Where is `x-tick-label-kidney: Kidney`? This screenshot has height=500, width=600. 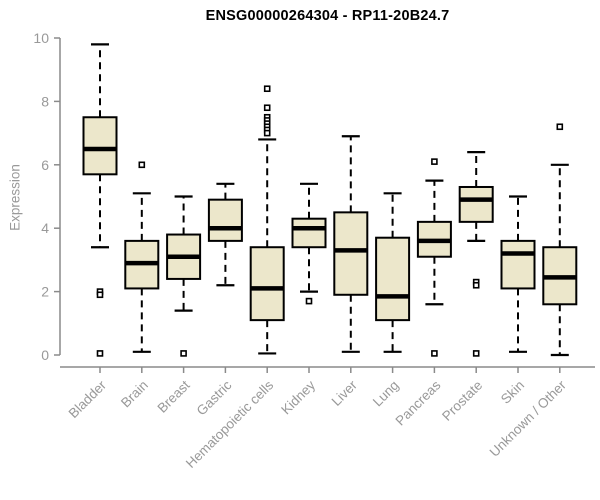
x-tick-label-kidney: Kidney is located at coordinates (298, 397).